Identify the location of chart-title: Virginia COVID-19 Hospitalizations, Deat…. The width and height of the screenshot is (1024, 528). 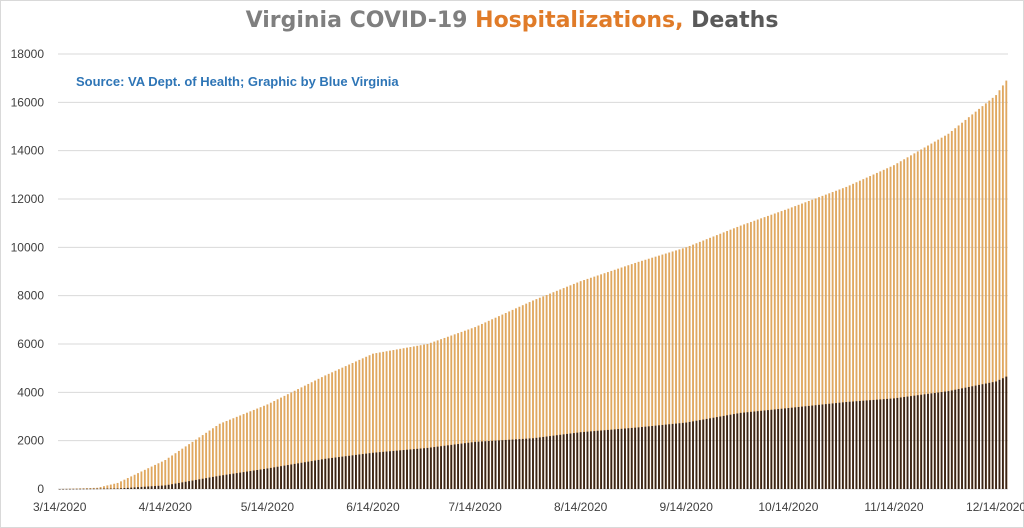
(512, 20).